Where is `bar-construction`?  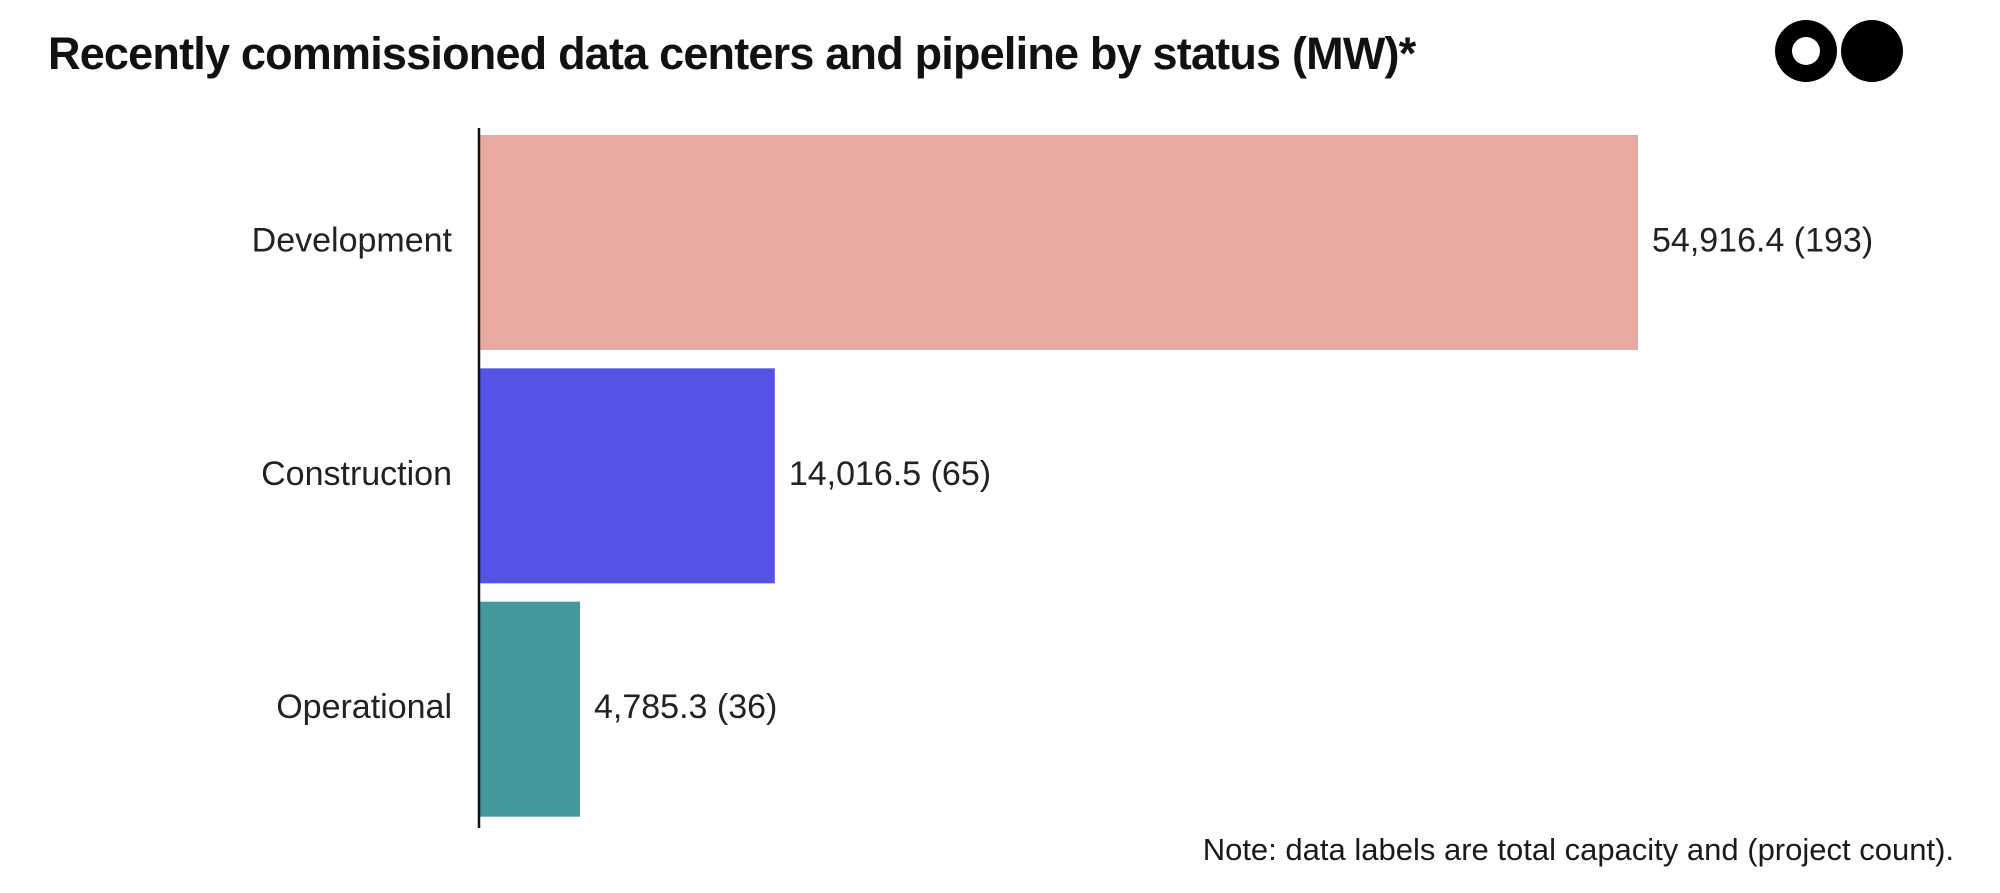 bar-construction is located at coordinates (627, 476).